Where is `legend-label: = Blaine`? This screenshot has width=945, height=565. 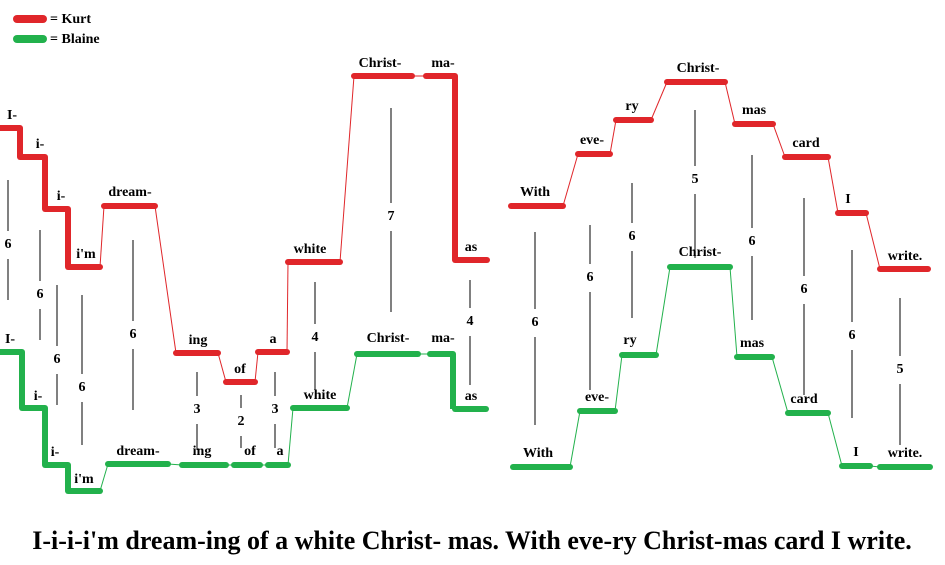 legend-label: = Blaine is located at coordinates (75, 39).